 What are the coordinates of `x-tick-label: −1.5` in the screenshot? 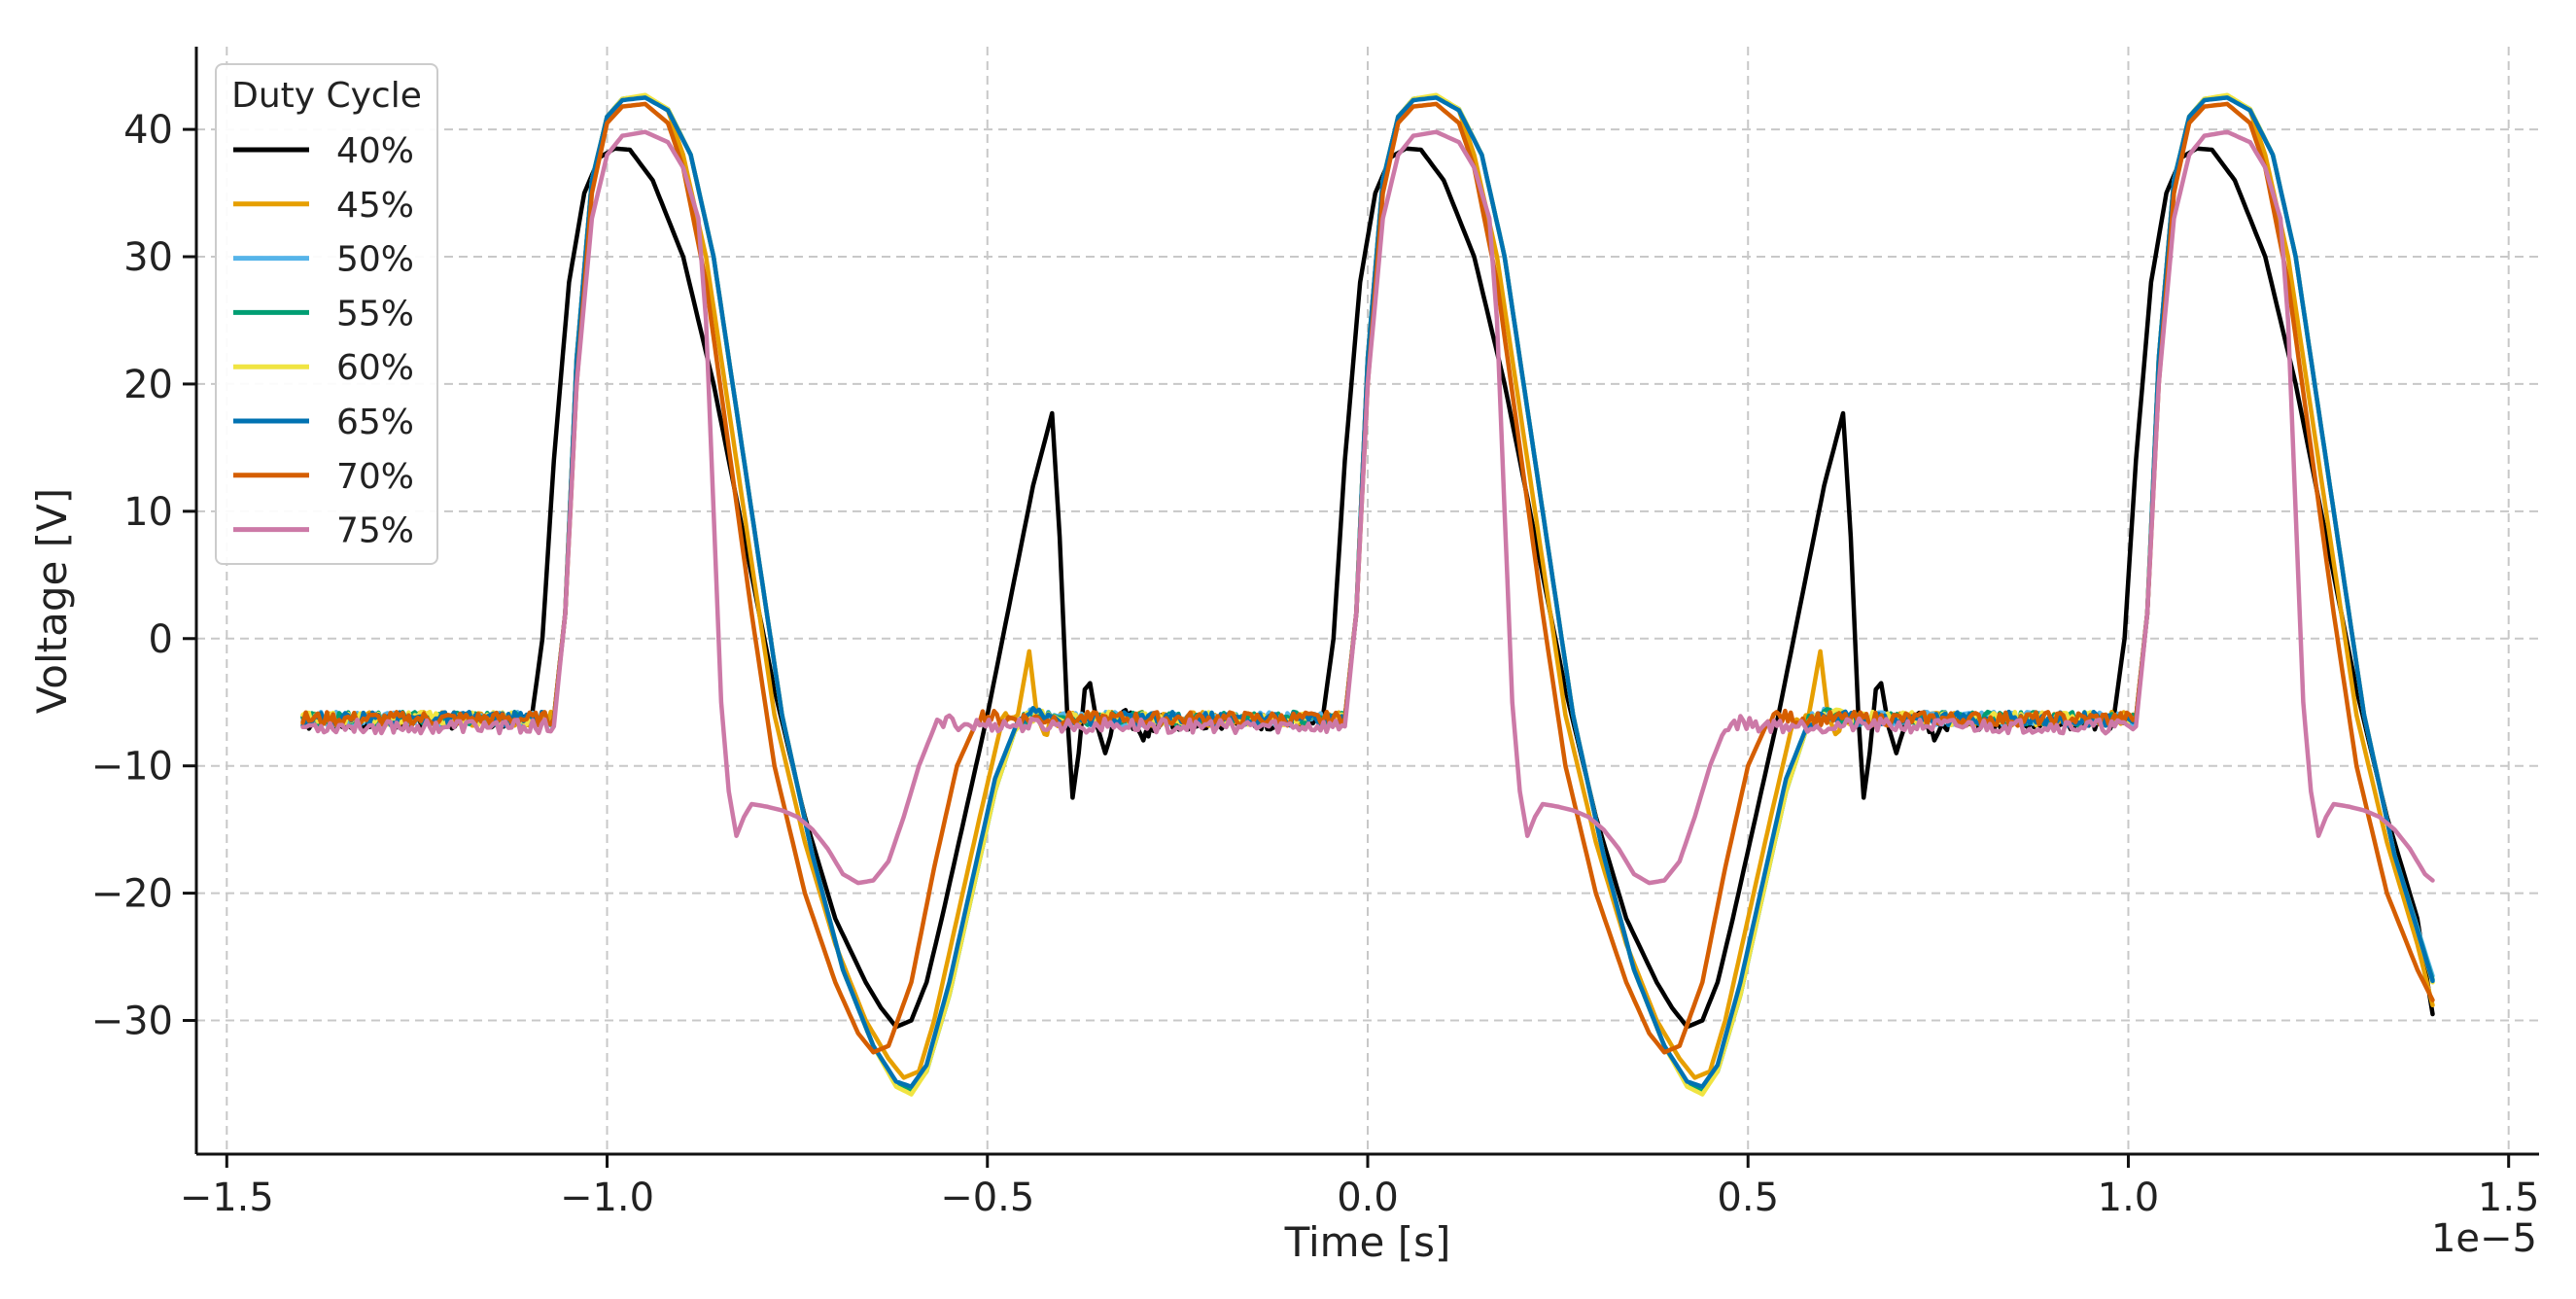 It's located at (227, 1198).